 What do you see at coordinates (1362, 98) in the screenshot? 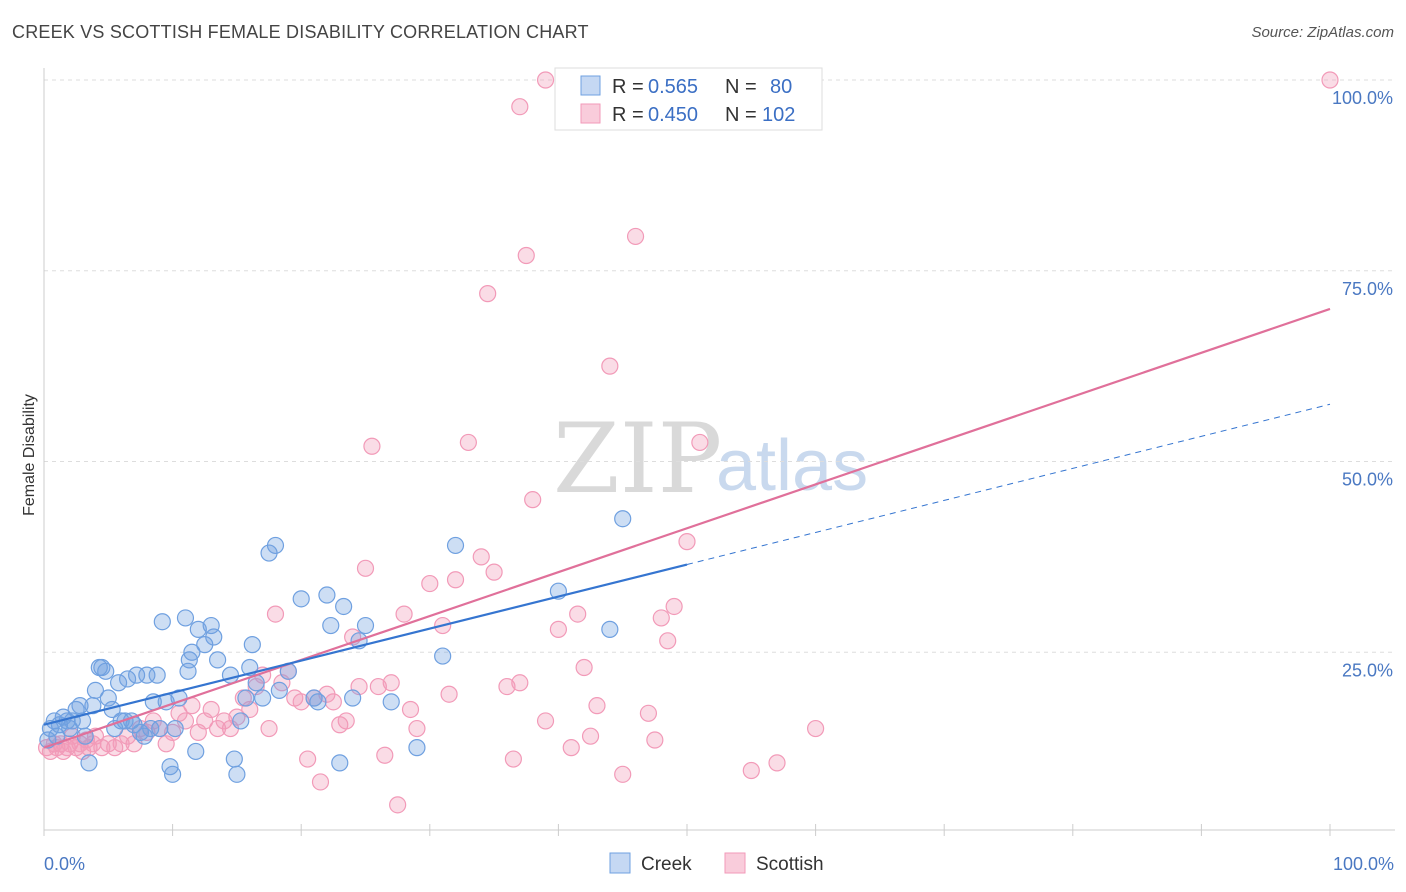
I see `y-tick-label: 100.0%` at bounding box center [1362, 98].